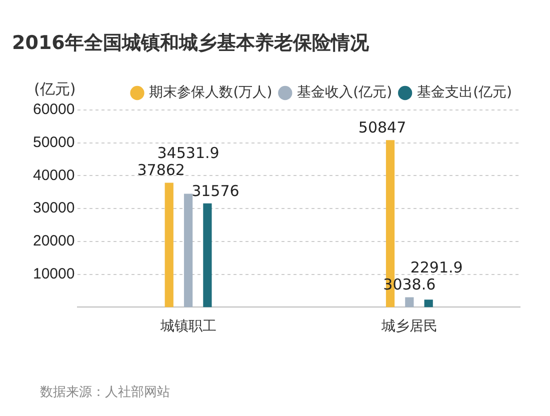  I want to click on legend-label: 期末参保人数(万人), so click(210, 92).